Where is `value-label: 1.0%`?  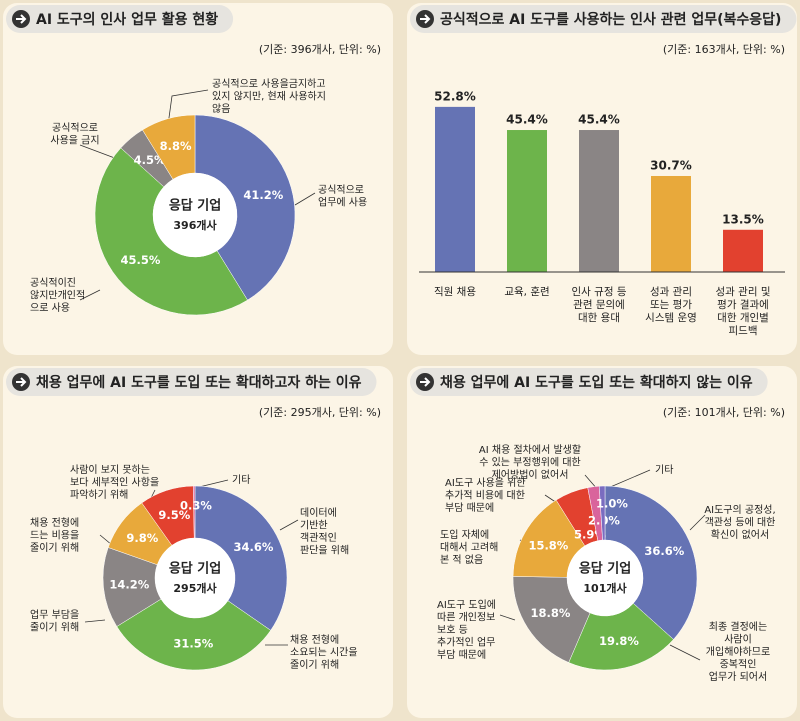 value-label: 1.0% is located at coordinates (612, 504).